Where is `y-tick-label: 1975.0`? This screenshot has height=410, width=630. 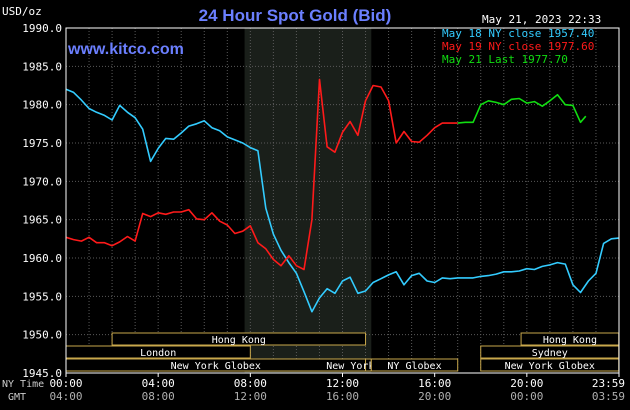
y-tick-label: 1975.0 is located at coordinates (42, 143).